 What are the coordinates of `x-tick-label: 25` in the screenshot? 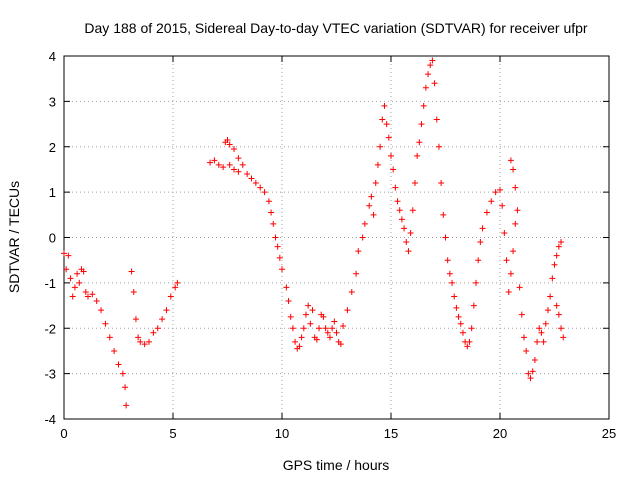 It's located at (609, 433).